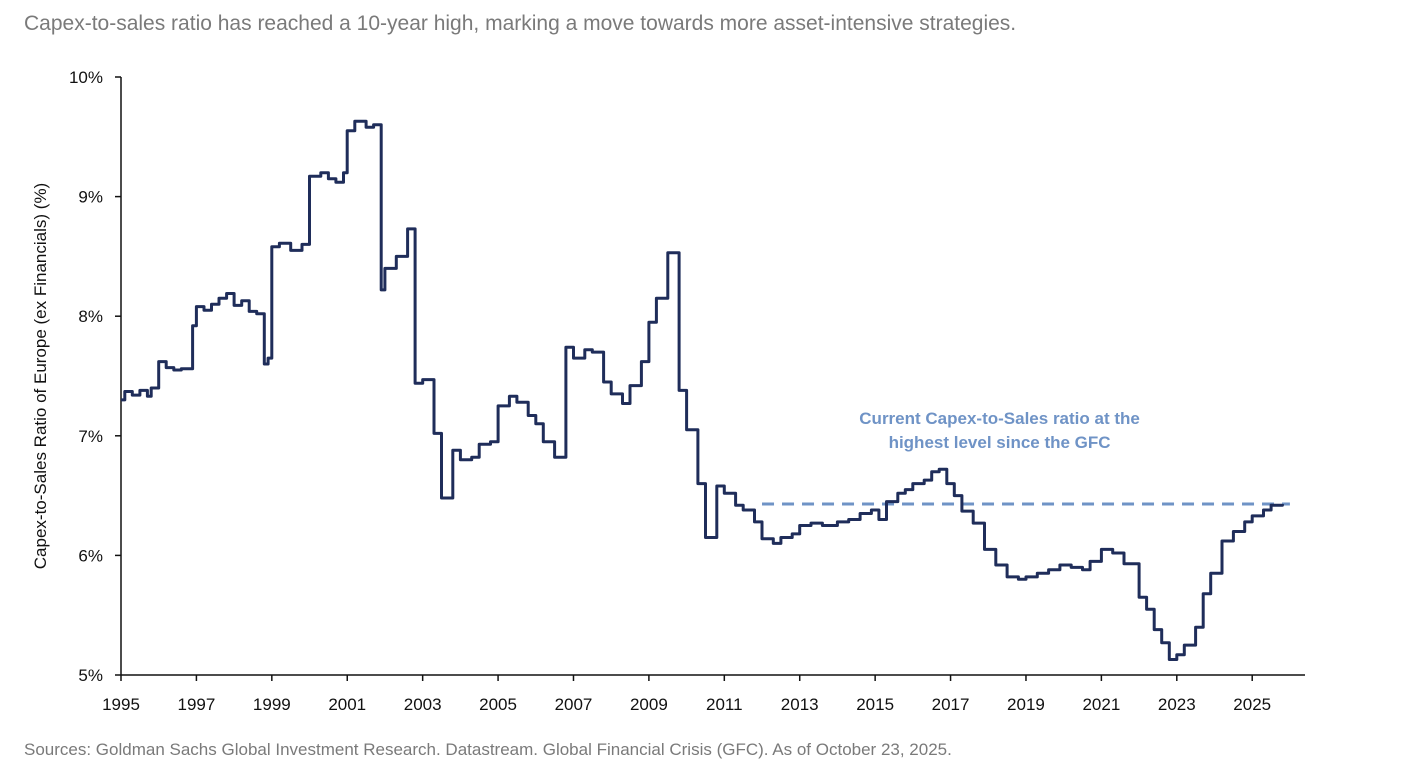 The image size is (1401, 783). I want to click on x-tick-label: 2011, so click(724, 704).